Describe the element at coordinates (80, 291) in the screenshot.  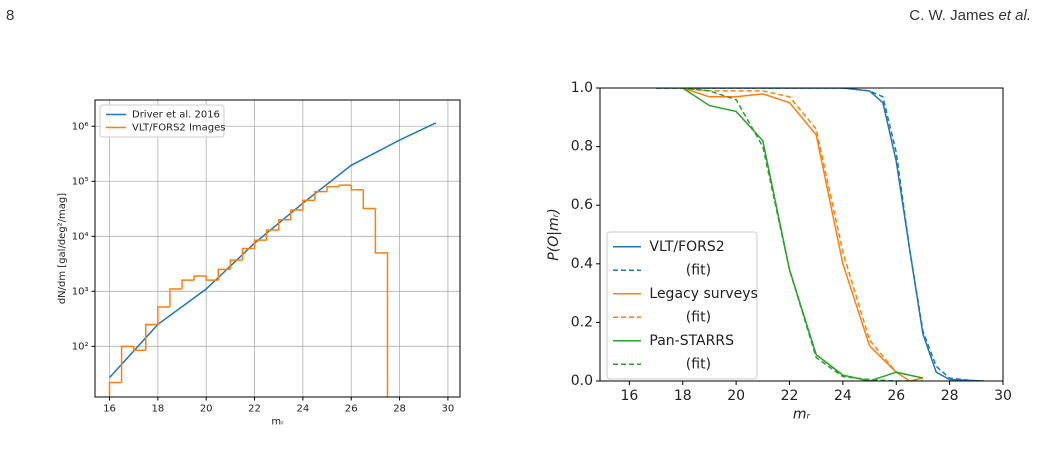
I see `y-tick-label: 10³` at that location.